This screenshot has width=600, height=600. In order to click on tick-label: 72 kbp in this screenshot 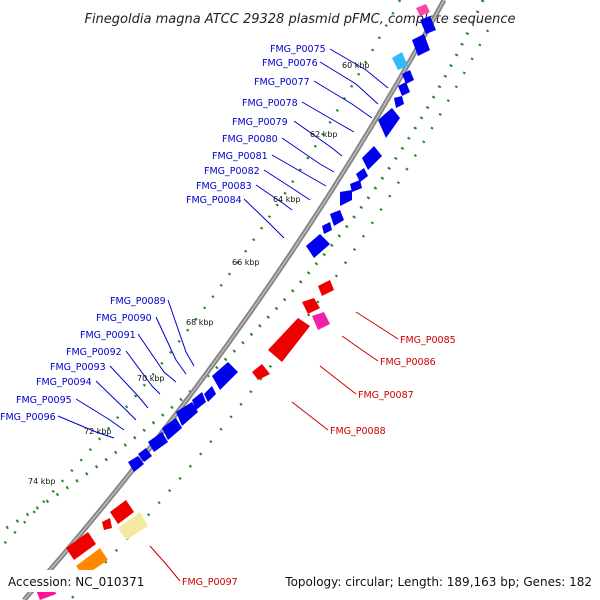, I will do `click(98, 431)`.